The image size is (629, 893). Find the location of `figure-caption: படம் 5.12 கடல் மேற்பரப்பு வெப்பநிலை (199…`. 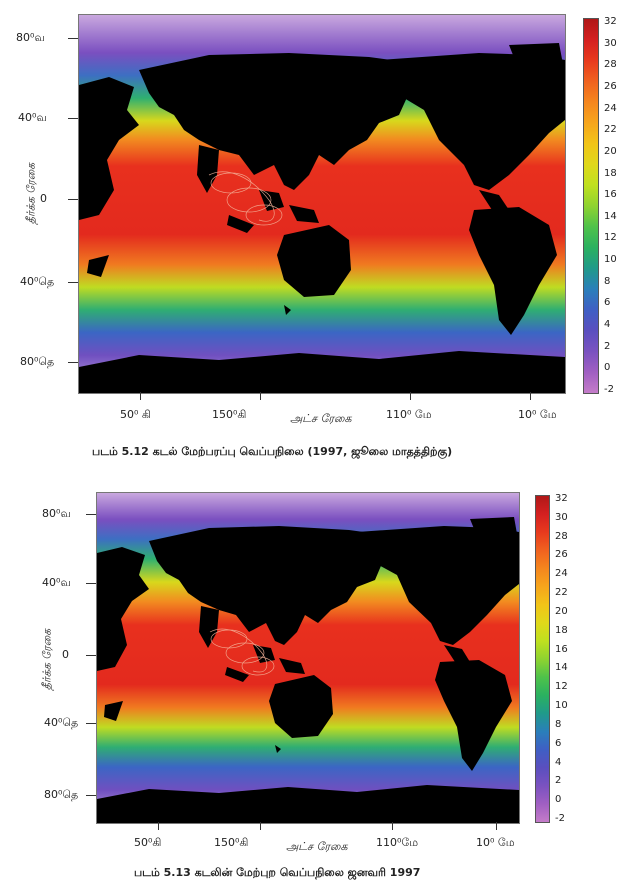

figure-caption: படம் 5.12 கடல் மேற்பரப்பு வெப்பநிலை (199… is located at coordinates (272, 451).